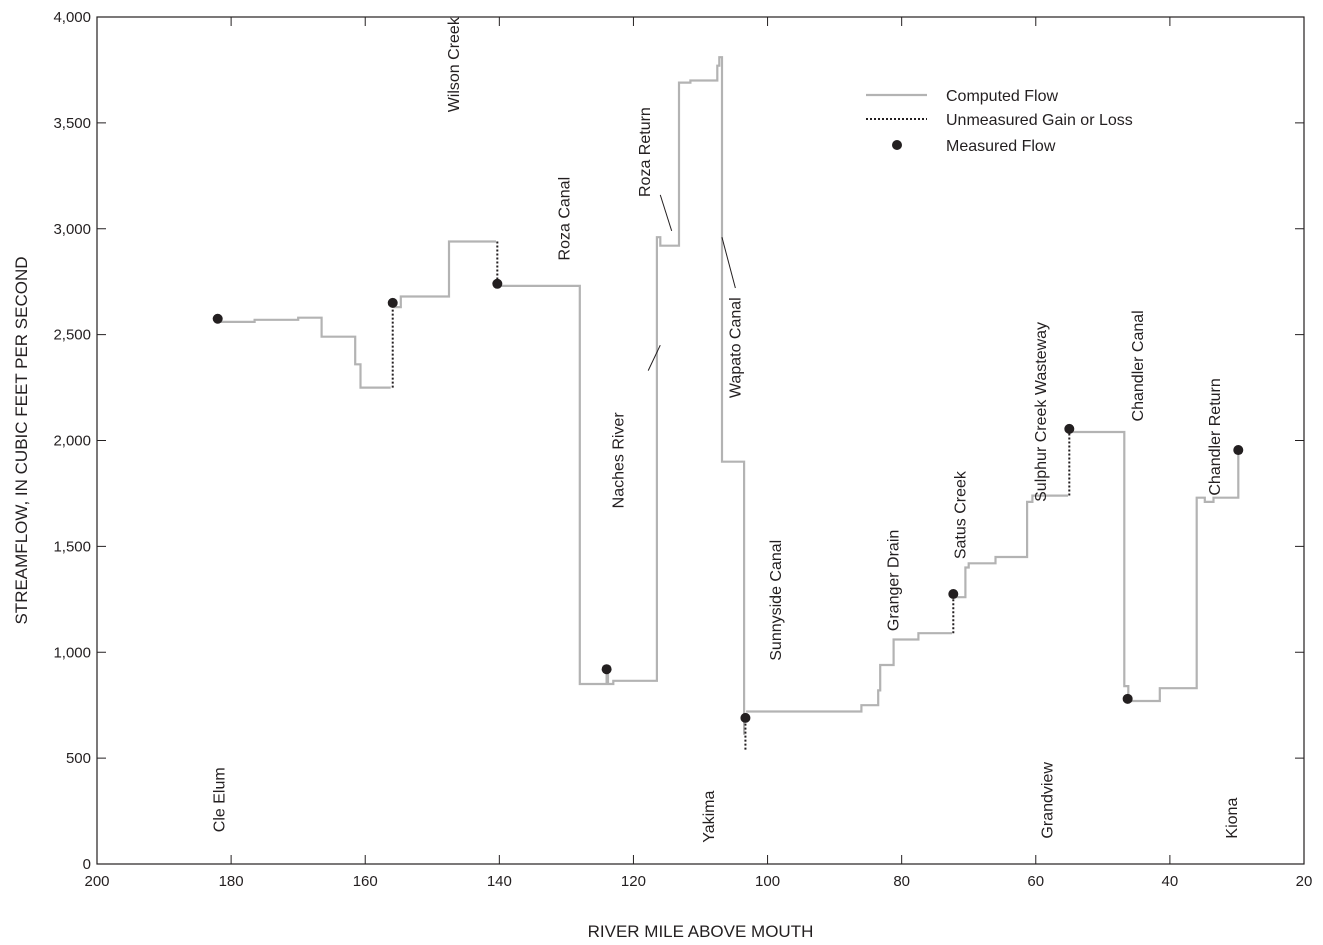 This screenshot has height=945, width=1323. I want to click on annotation-label: Yakima, so click(709, 817).